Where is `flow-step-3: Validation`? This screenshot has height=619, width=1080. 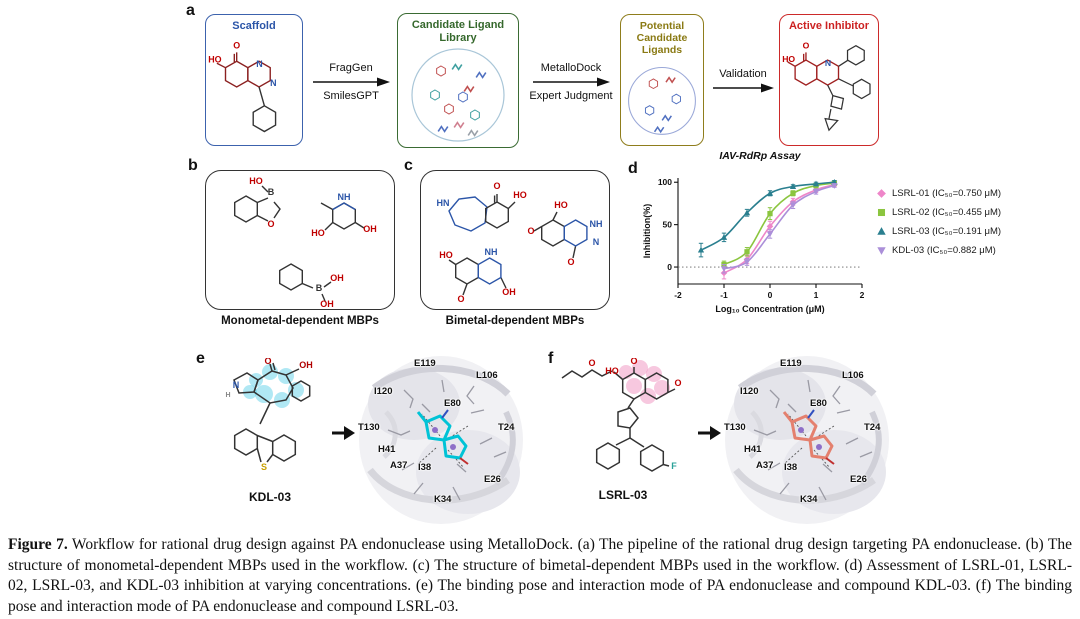 flow-step-3: Validation is located at coordinates (743, 81).